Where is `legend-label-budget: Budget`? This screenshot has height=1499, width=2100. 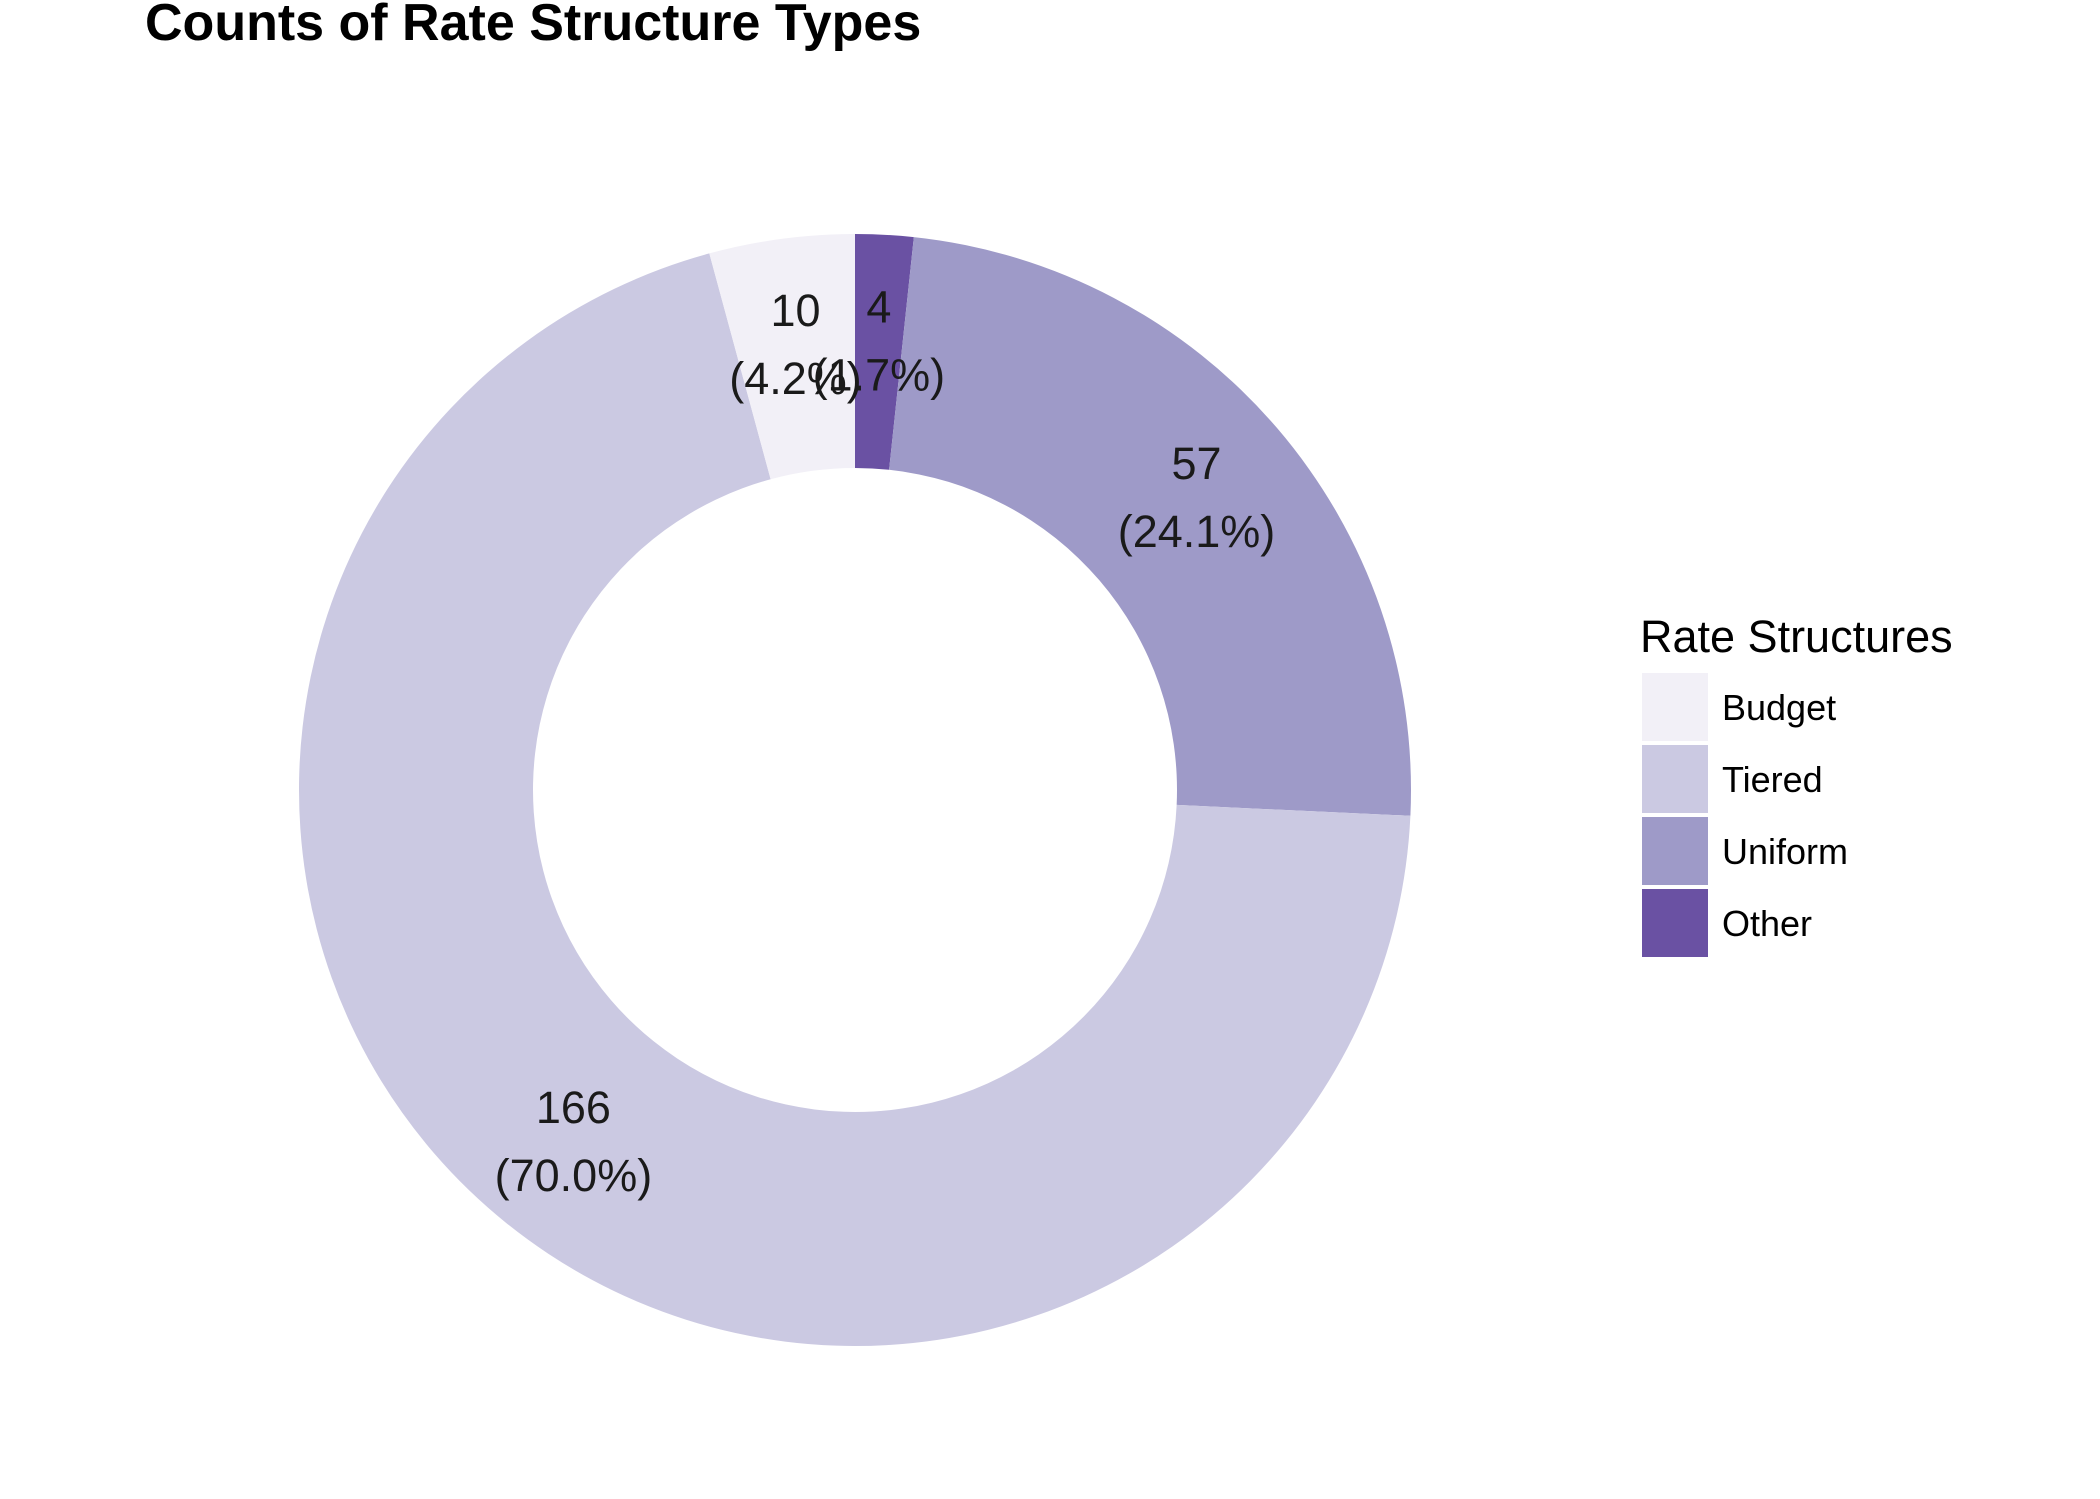 legend-label-budget: Budget is located at coordinates (1779, 707).